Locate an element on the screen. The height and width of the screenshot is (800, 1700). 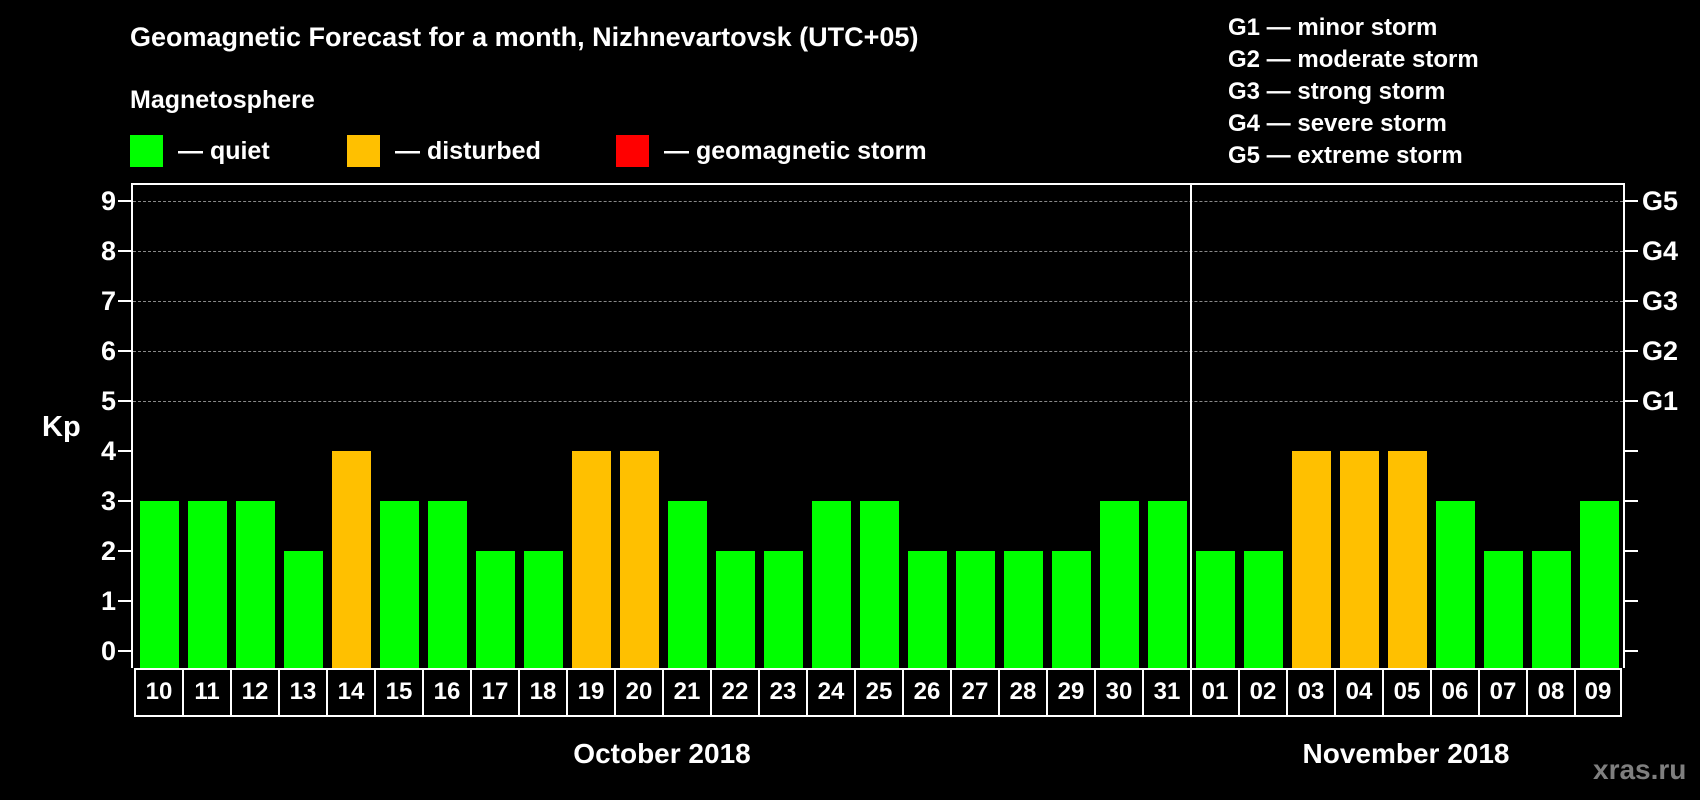
date-label: 18 is located at coordinates (542, 692).